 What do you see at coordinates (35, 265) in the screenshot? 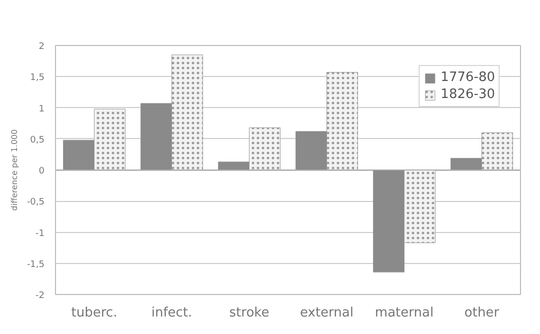
I see `y-tick-label: -1,5` at bounding box center [35, 265].